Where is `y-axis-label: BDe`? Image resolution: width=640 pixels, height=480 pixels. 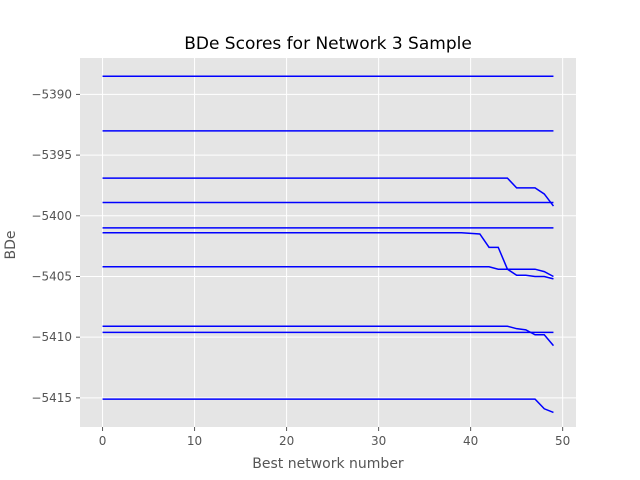 y-axis-label: BDe is located at coordinates (11, 245).